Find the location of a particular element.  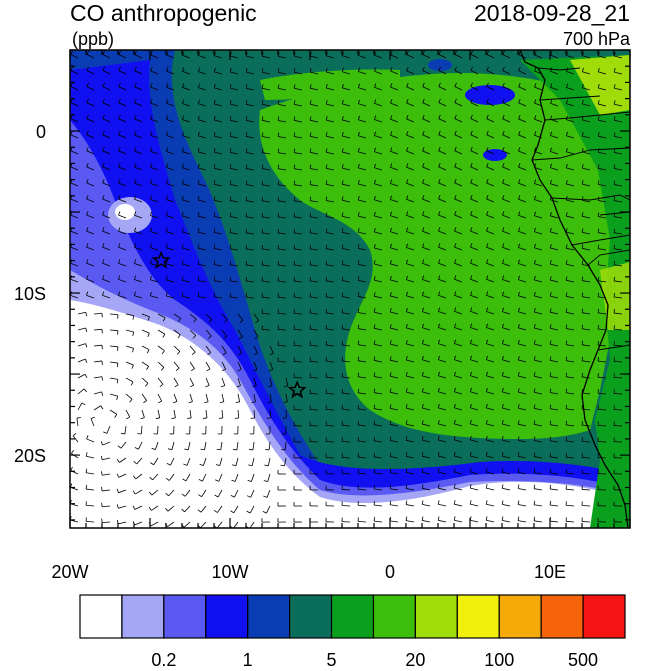

latitude-label: 20S is located at coordinates (30, 456).